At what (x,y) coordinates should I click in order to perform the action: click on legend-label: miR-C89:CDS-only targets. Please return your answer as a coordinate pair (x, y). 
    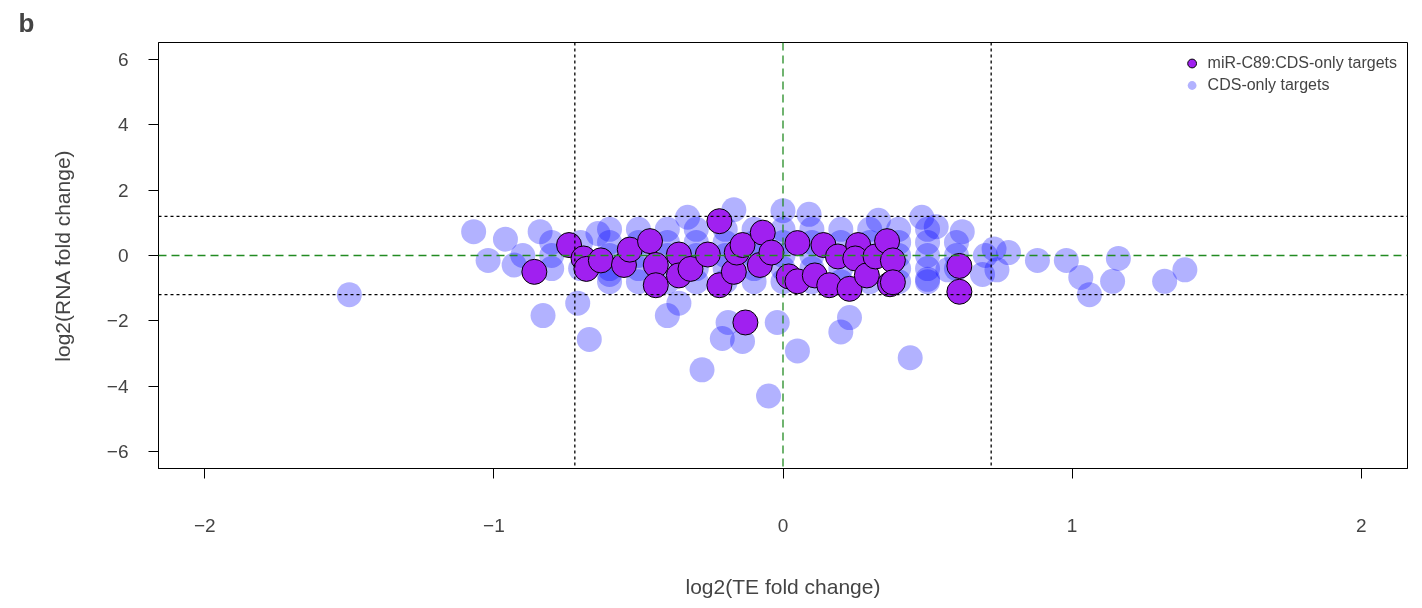
    Looking at the image, I should click on (1302, 63).